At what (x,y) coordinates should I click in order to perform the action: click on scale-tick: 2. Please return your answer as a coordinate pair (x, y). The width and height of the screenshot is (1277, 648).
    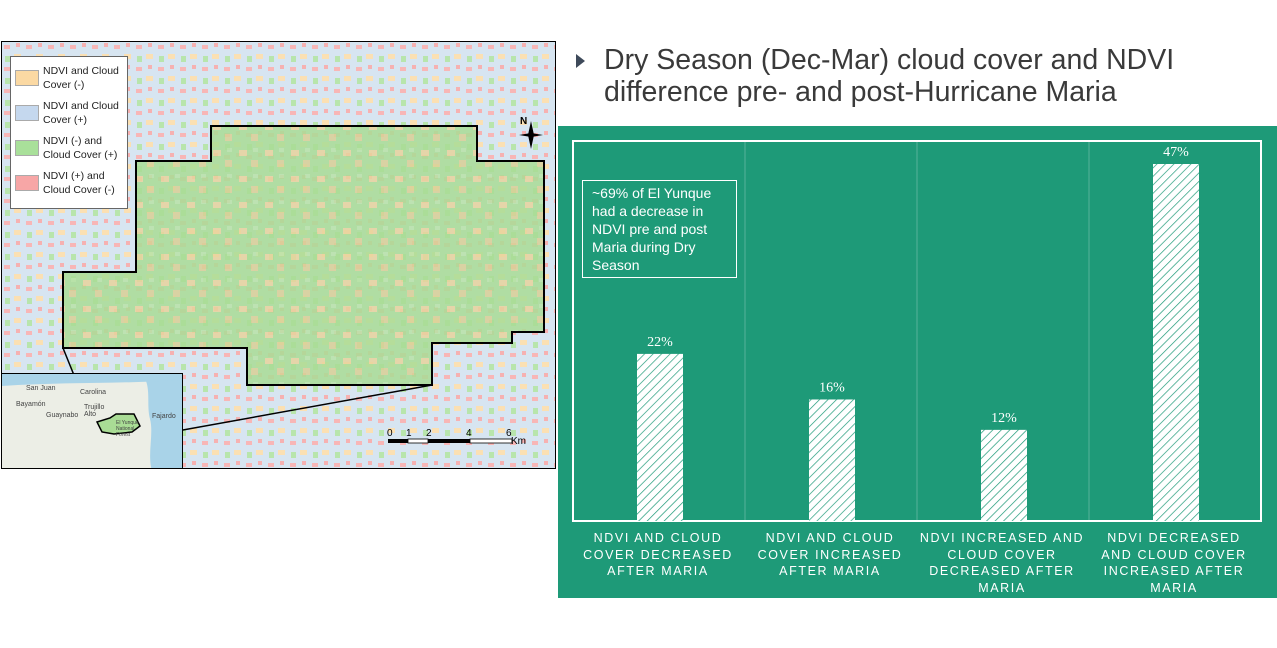
    Looking at the image, I should click on (429, 433).